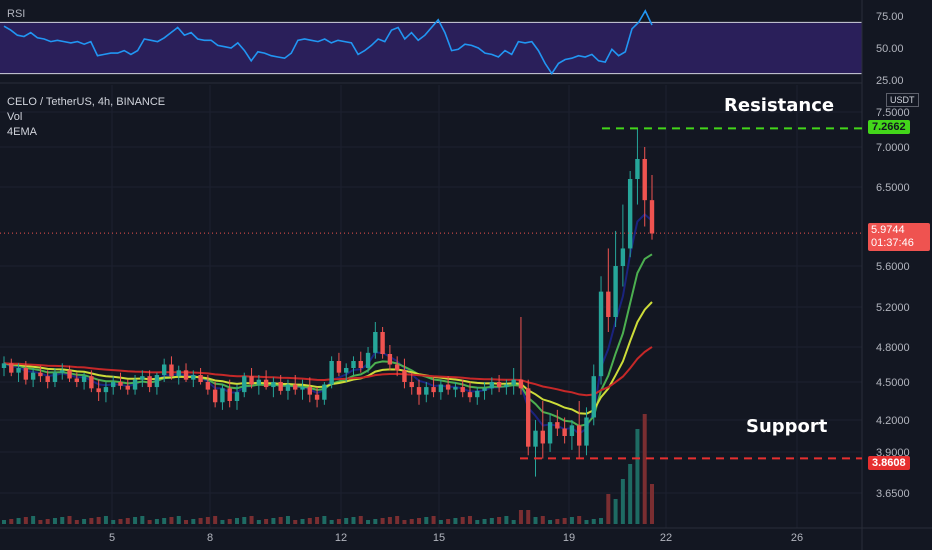 This screenshot has width=932, height=550. I want to click on rsi-tick-label: 75.00, so click(890, 17).